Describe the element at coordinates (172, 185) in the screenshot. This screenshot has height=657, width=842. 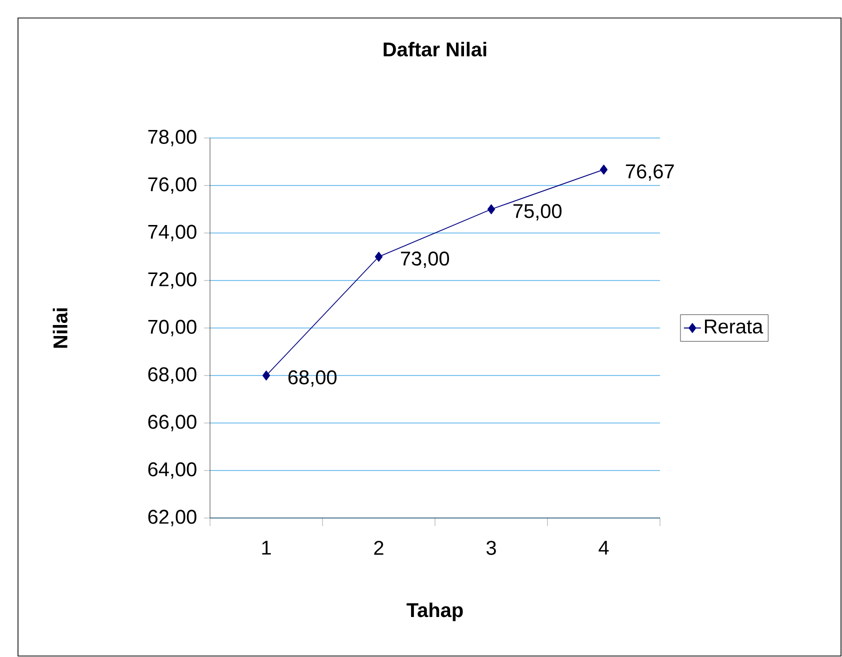
I see `y-tick-label: 76,00` at that location.